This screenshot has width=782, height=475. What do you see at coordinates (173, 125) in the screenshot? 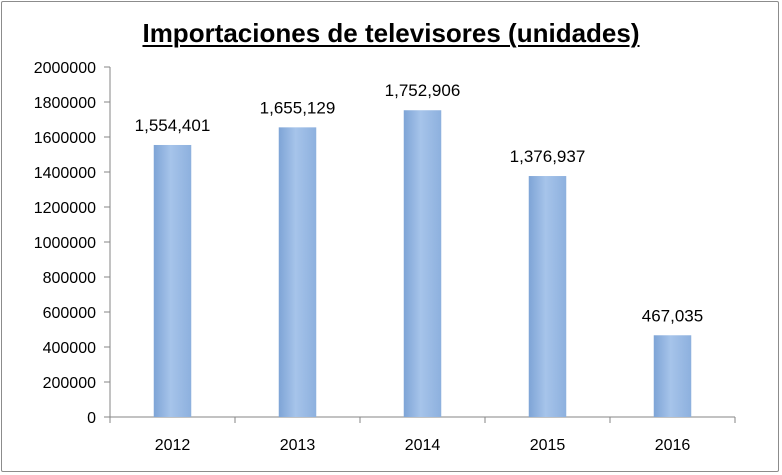
I see `data-label-2012: 1,554,401` at bounding box center [173, 125].